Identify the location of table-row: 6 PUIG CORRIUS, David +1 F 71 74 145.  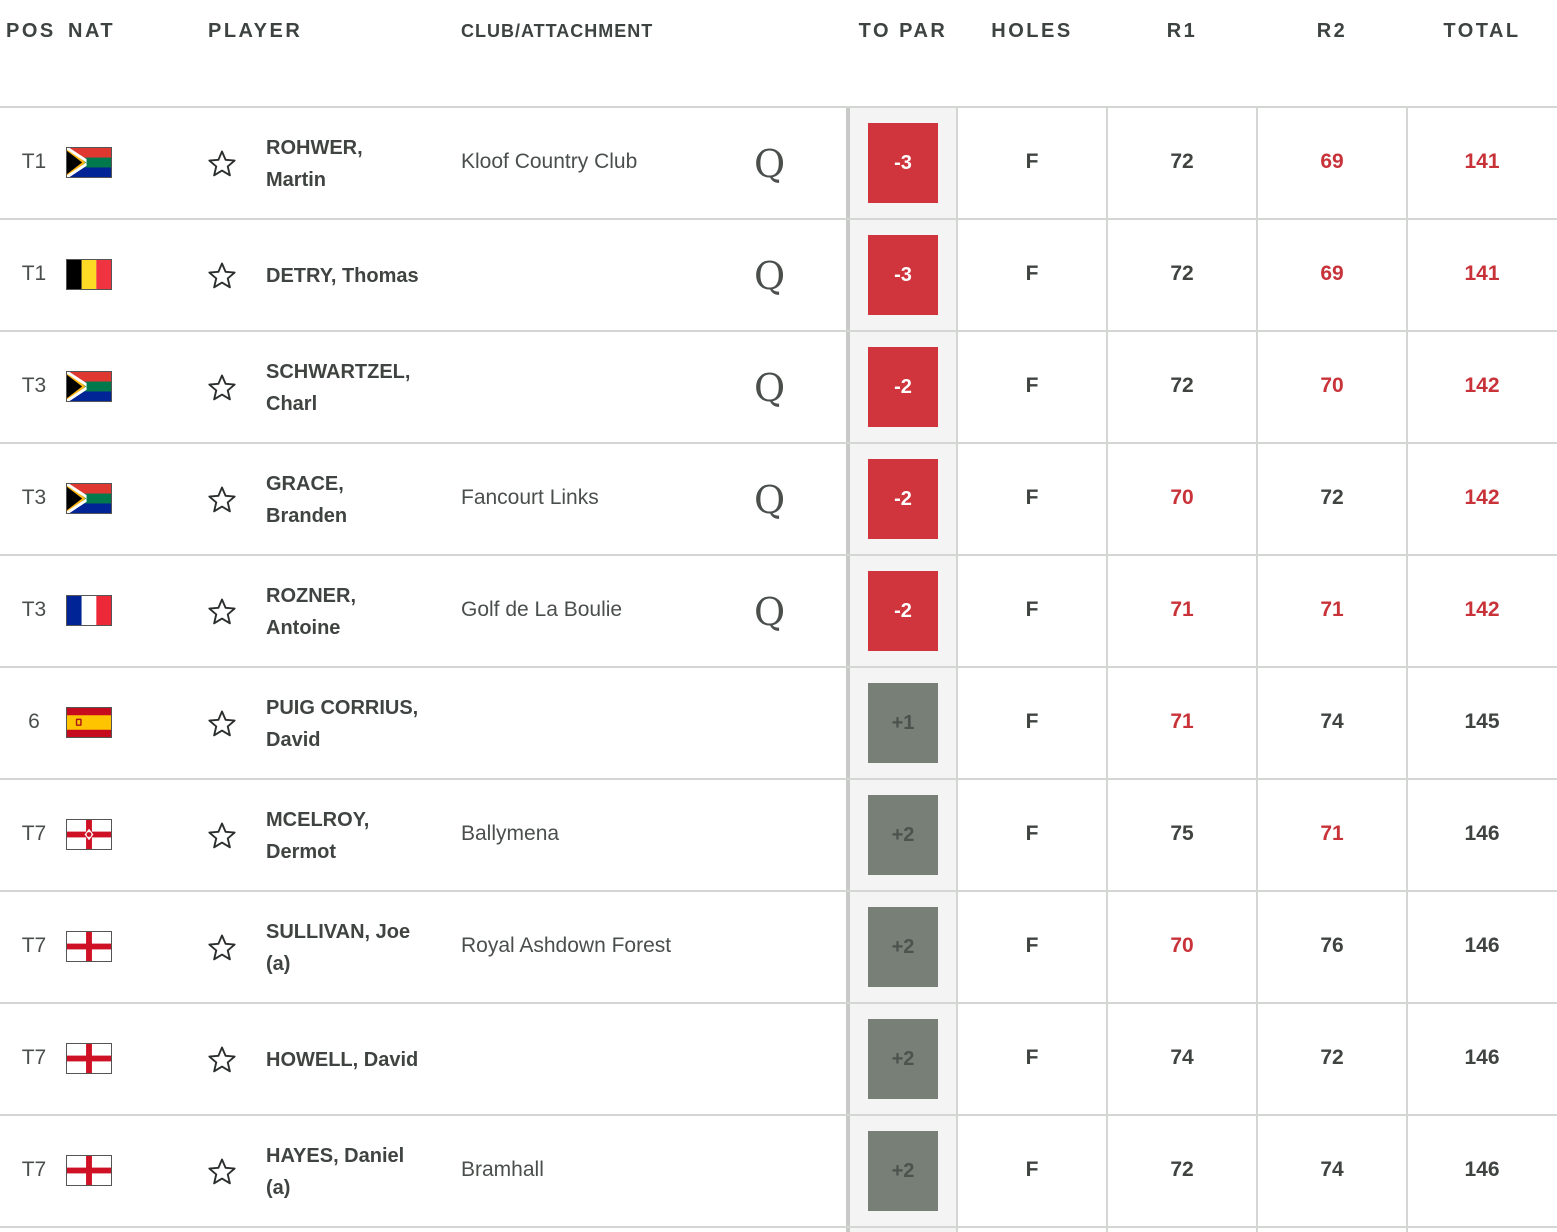
(778, 724).